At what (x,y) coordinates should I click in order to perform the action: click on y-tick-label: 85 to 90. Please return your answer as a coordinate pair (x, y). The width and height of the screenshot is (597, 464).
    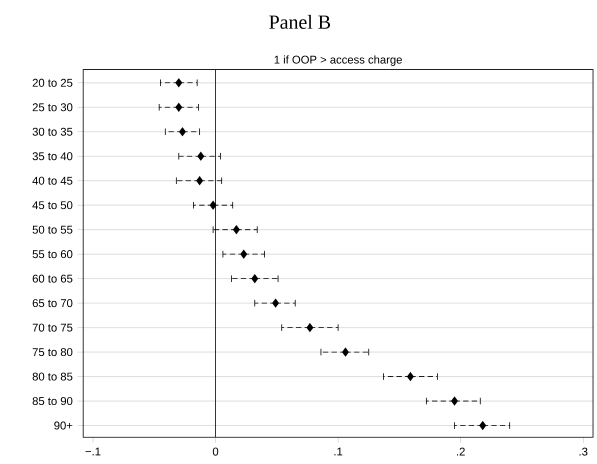
    Looking at the image, I should click on (52, 401).